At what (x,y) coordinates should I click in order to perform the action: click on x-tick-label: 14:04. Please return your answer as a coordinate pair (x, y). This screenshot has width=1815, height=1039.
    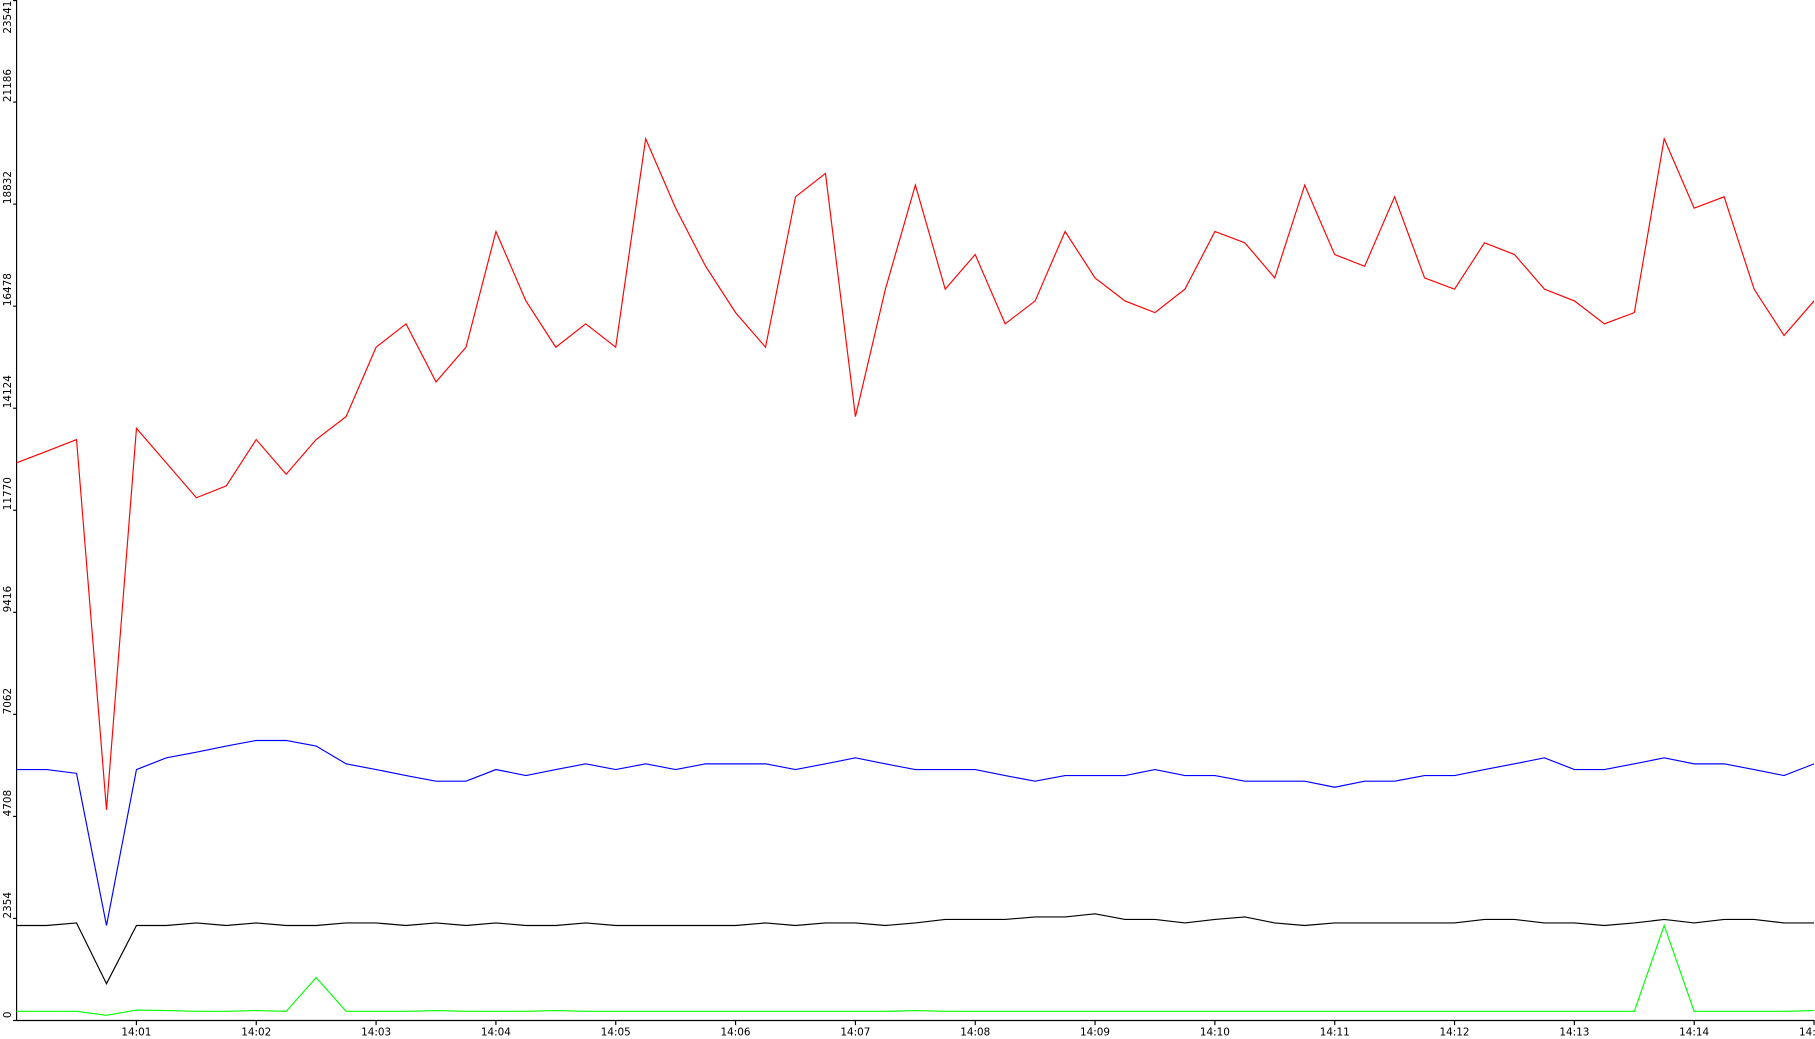
    Looking at the image, I should click on (496, 1033).